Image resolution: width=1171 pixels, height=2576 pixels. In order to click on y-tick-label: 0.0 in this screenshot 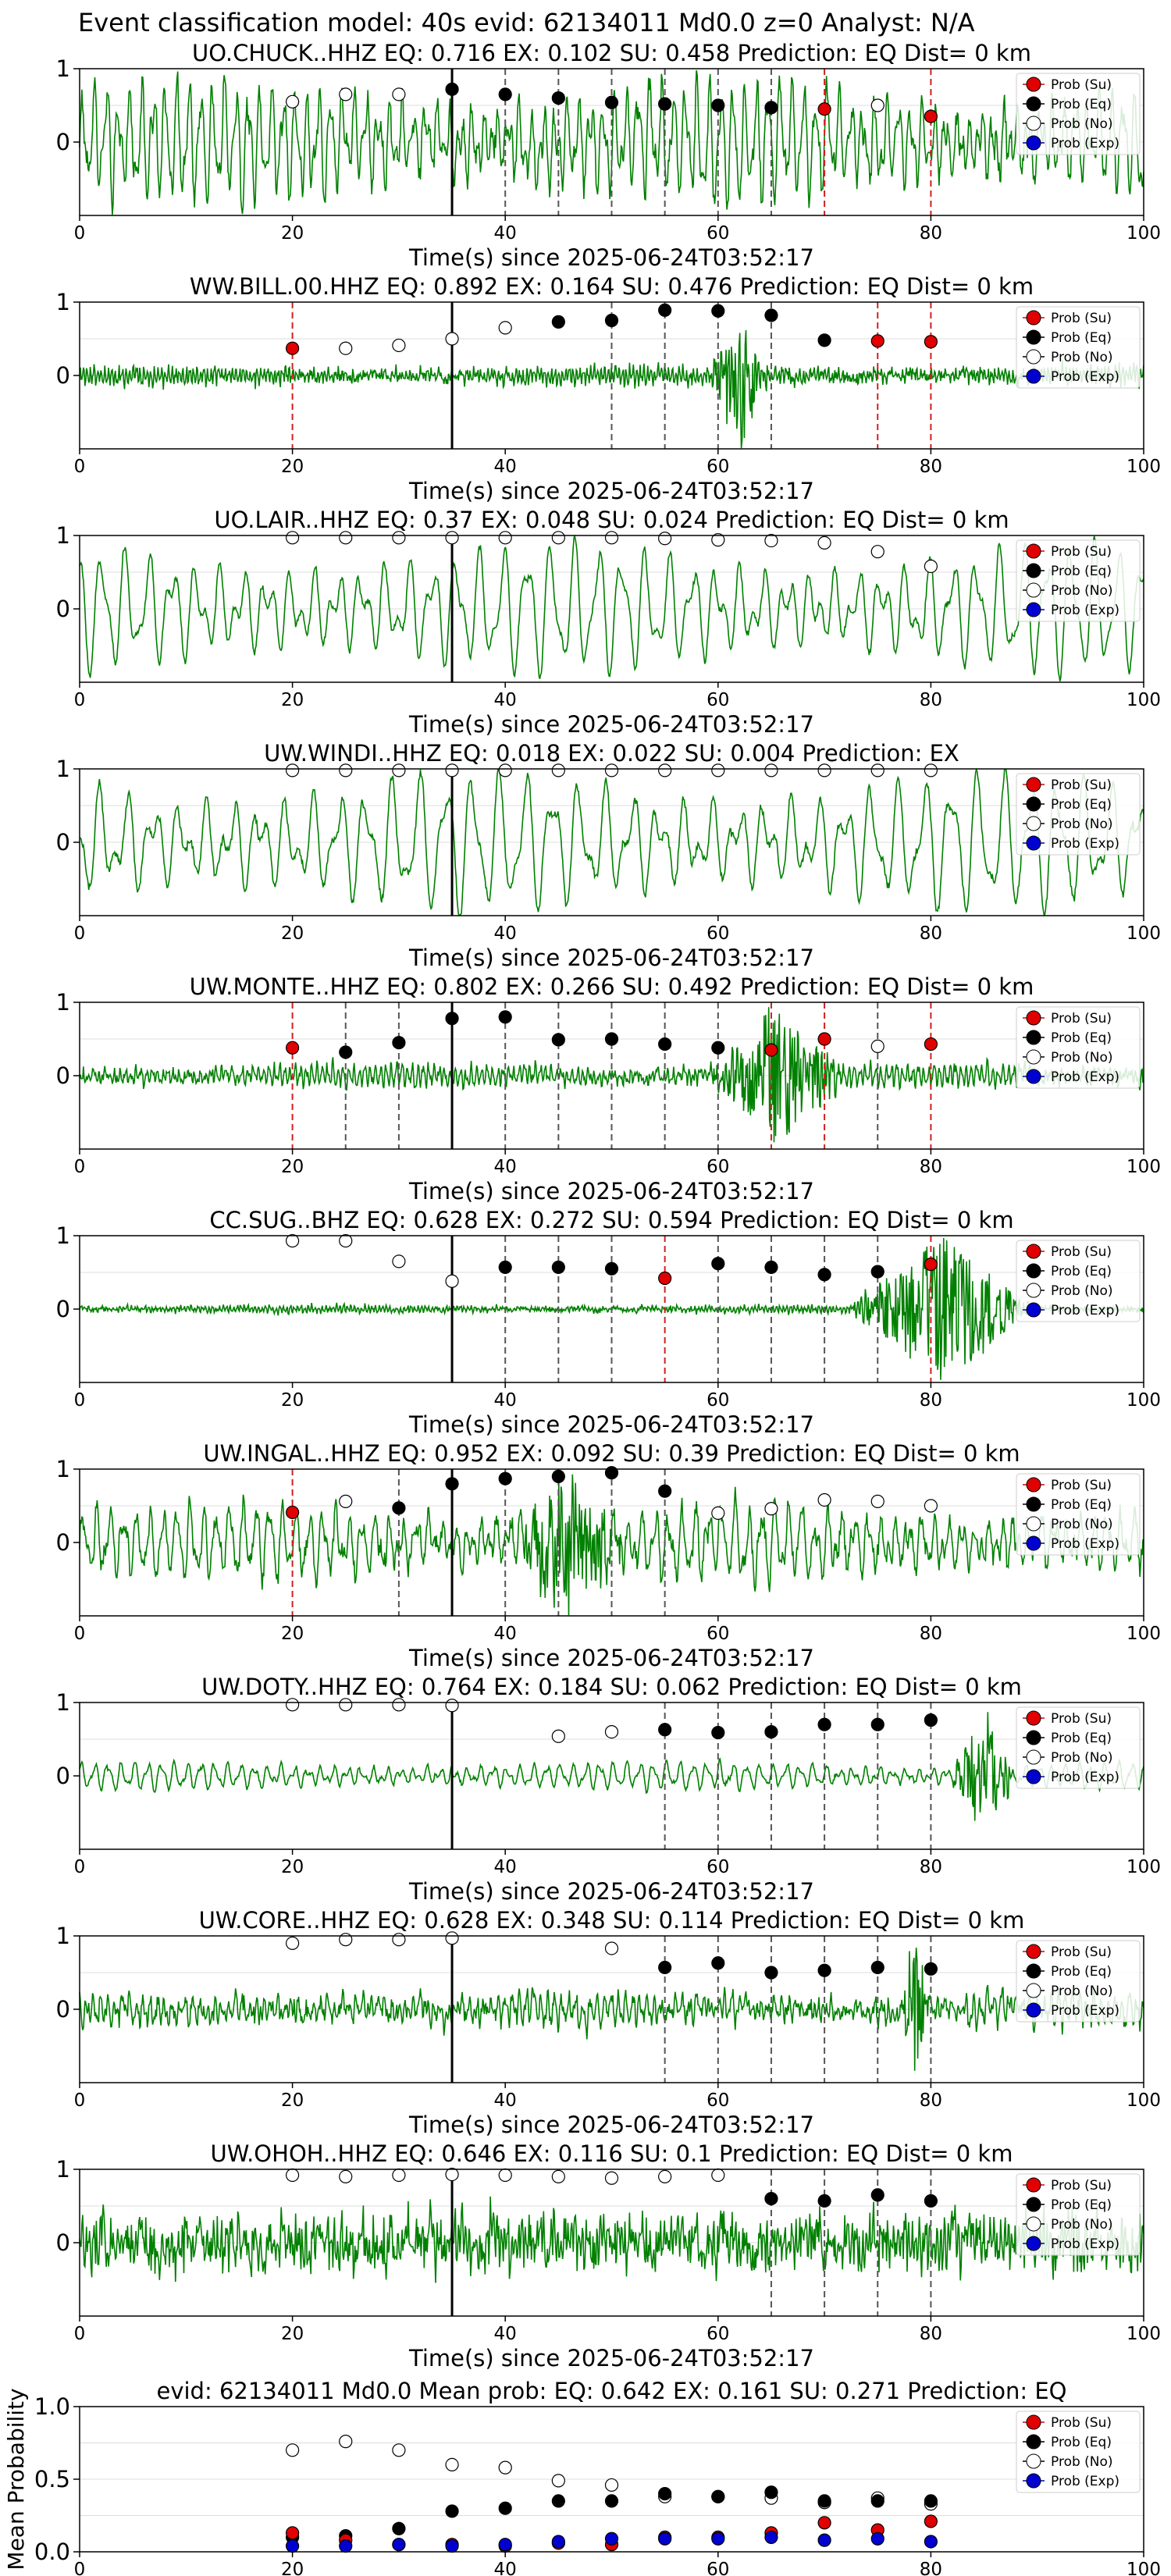, I will do `click(52, 2552)`.